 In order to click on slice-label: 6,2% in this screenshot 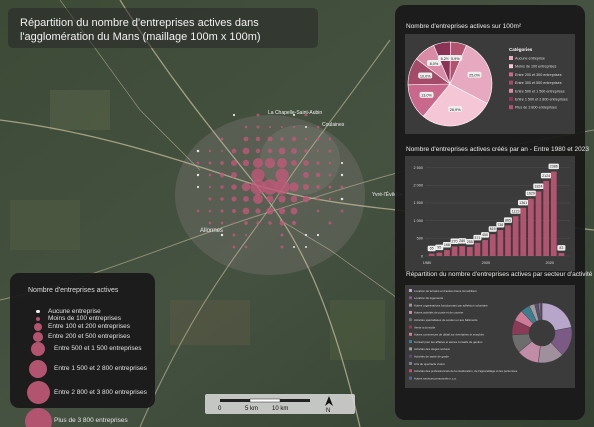, I will do `click(445, 59)`.